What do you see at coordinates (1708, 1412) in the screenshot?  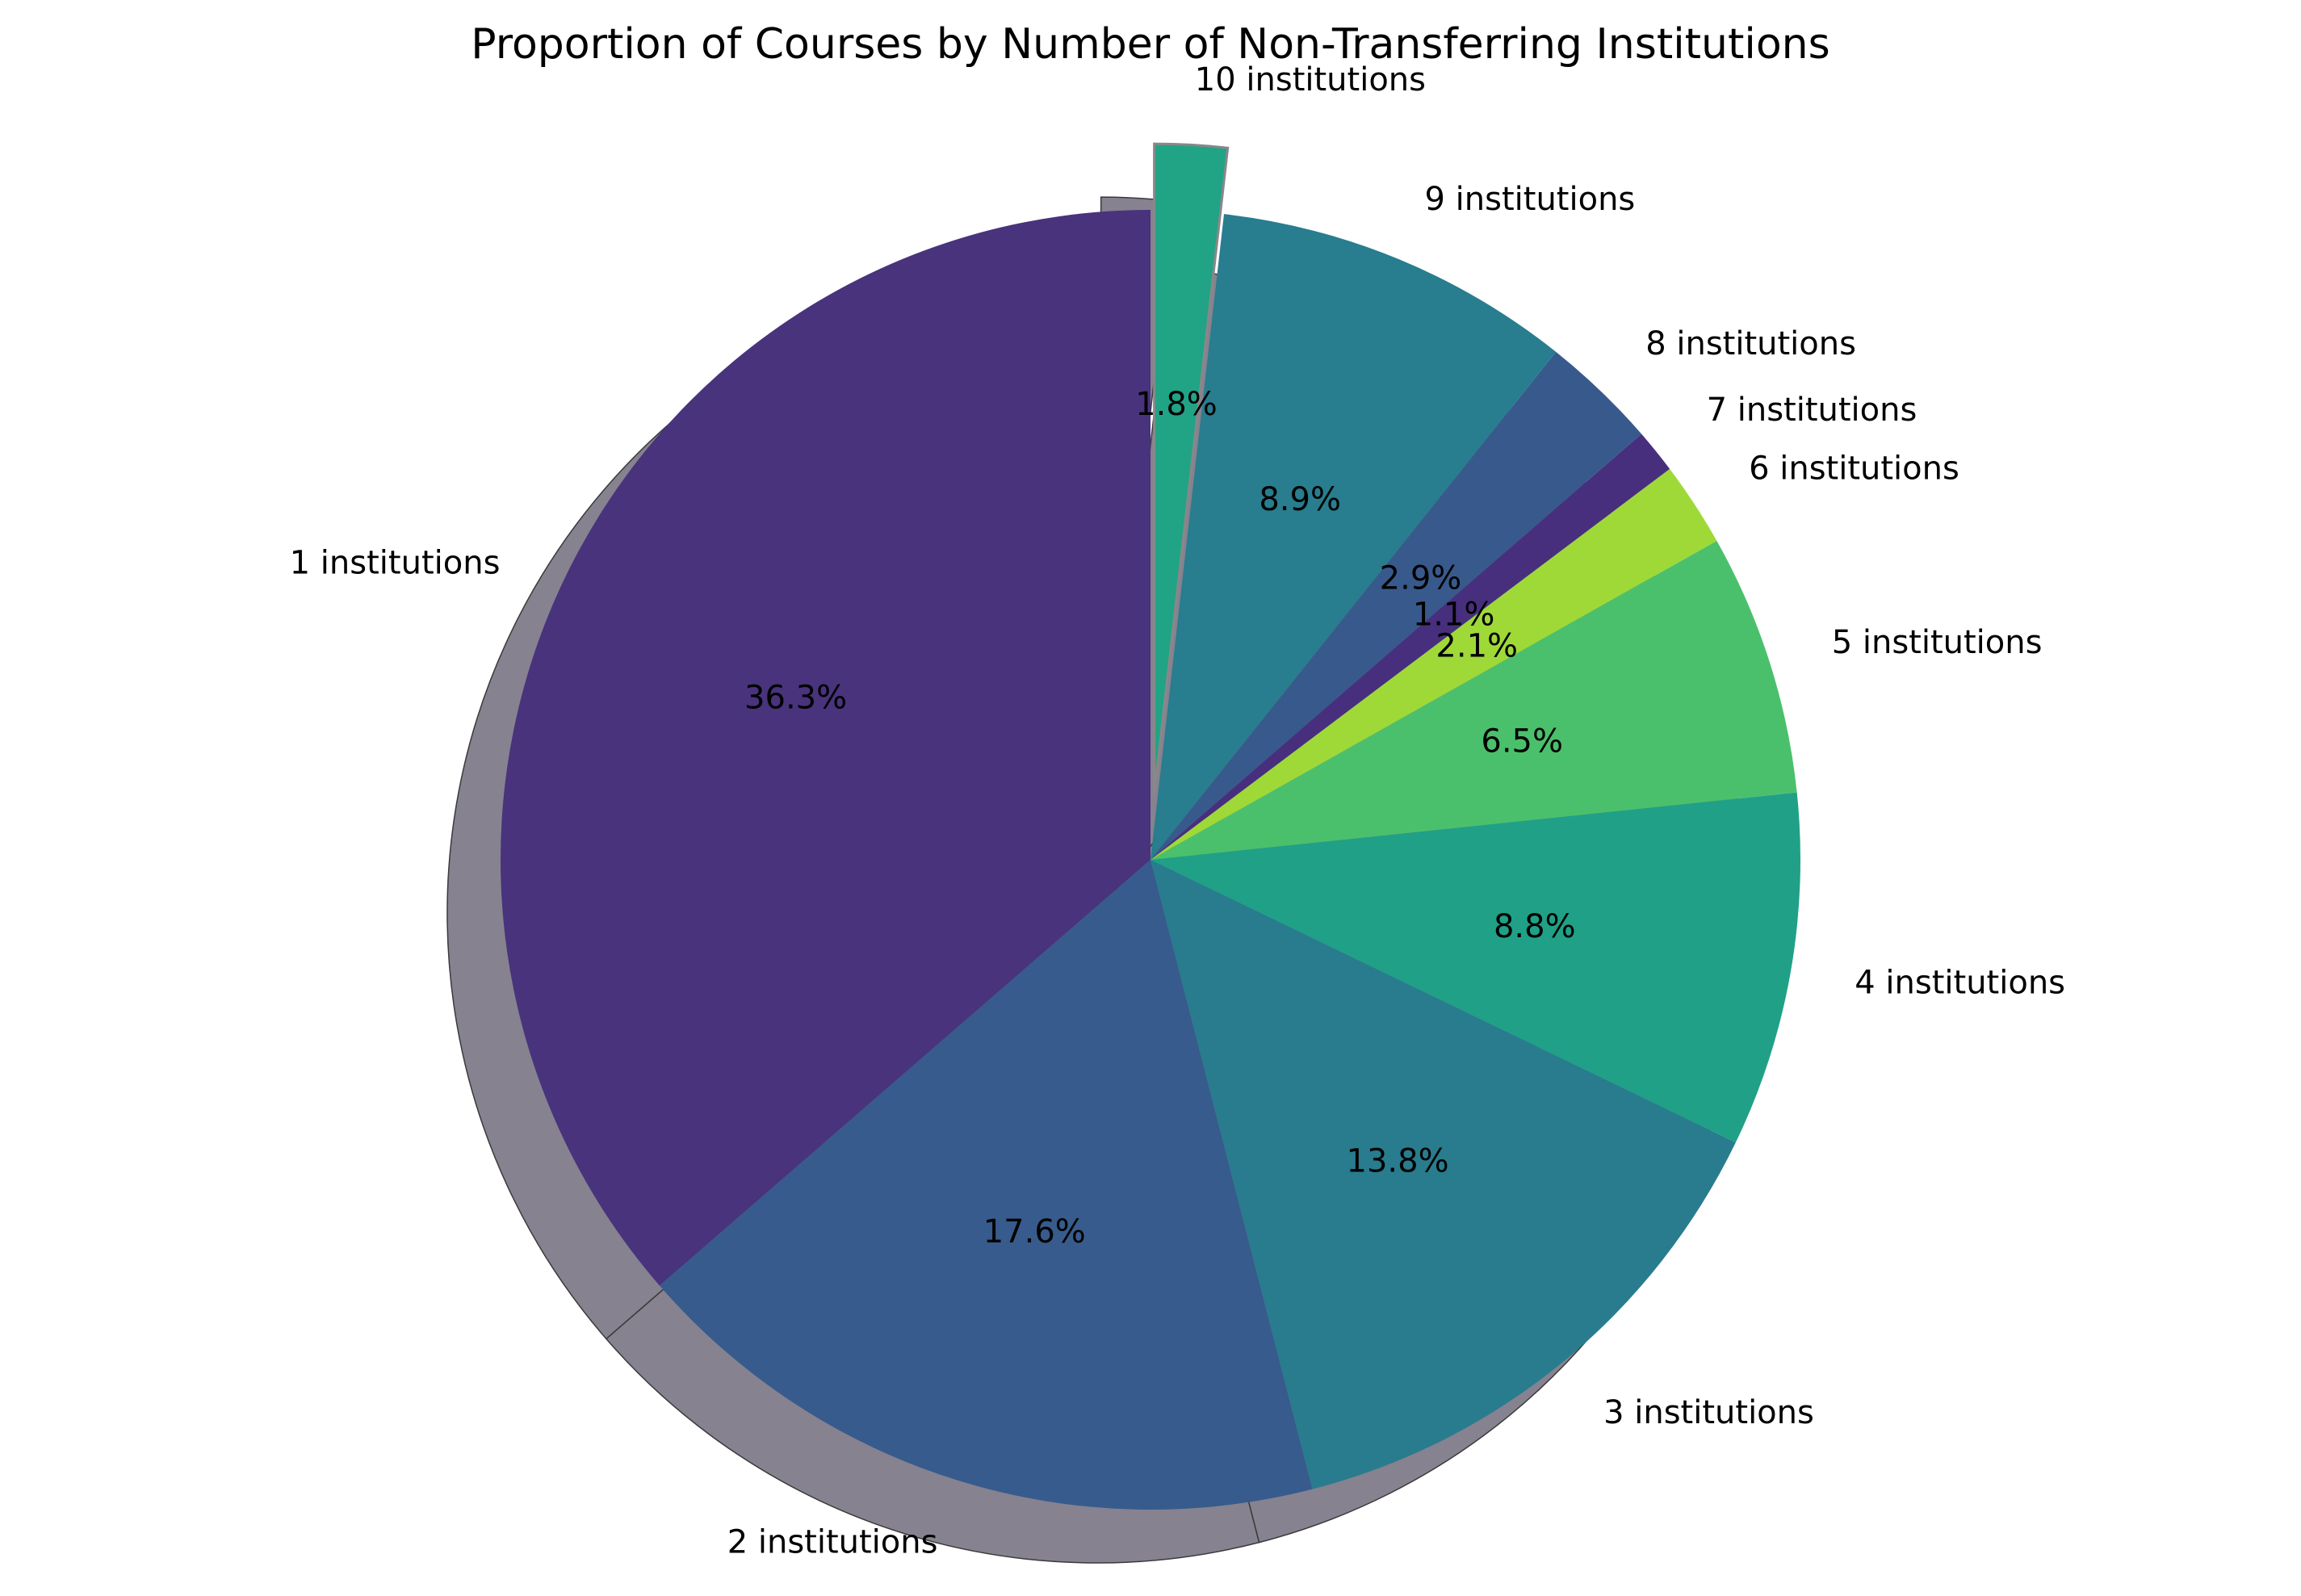 I see `category-label-3-institutions: 3 institutions` at bounding box center [1708, 1412].